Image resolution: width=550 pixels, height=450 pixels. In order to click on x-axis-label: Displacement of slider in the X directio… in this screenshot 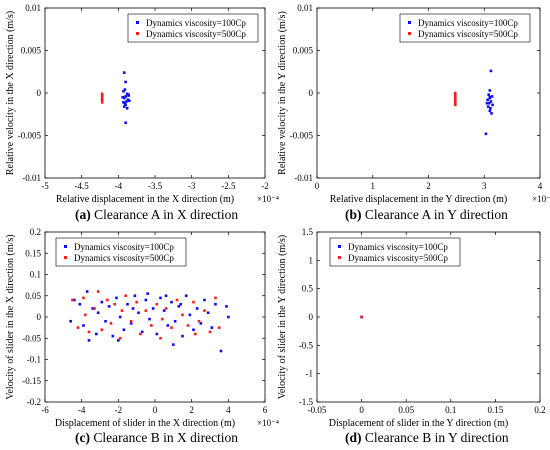, I will do `click(145, 423)`.